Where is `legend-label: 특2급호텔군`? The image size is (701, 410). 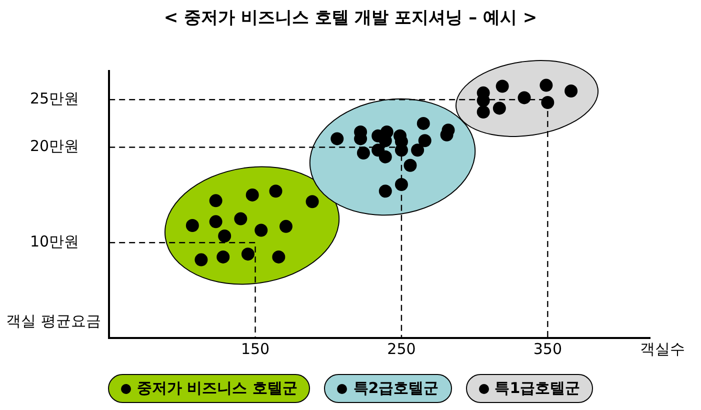
legend-label: 특2급호텔군 is located at coordinates (396, 388).